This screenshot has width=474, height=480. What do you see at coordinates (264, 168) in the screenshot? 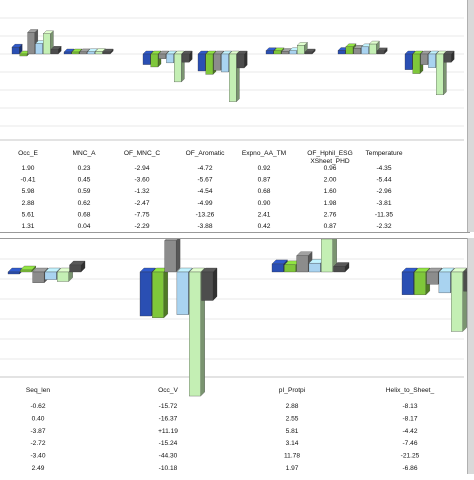
I see `table-cell: 0.92` at bounding box center [264, 168].